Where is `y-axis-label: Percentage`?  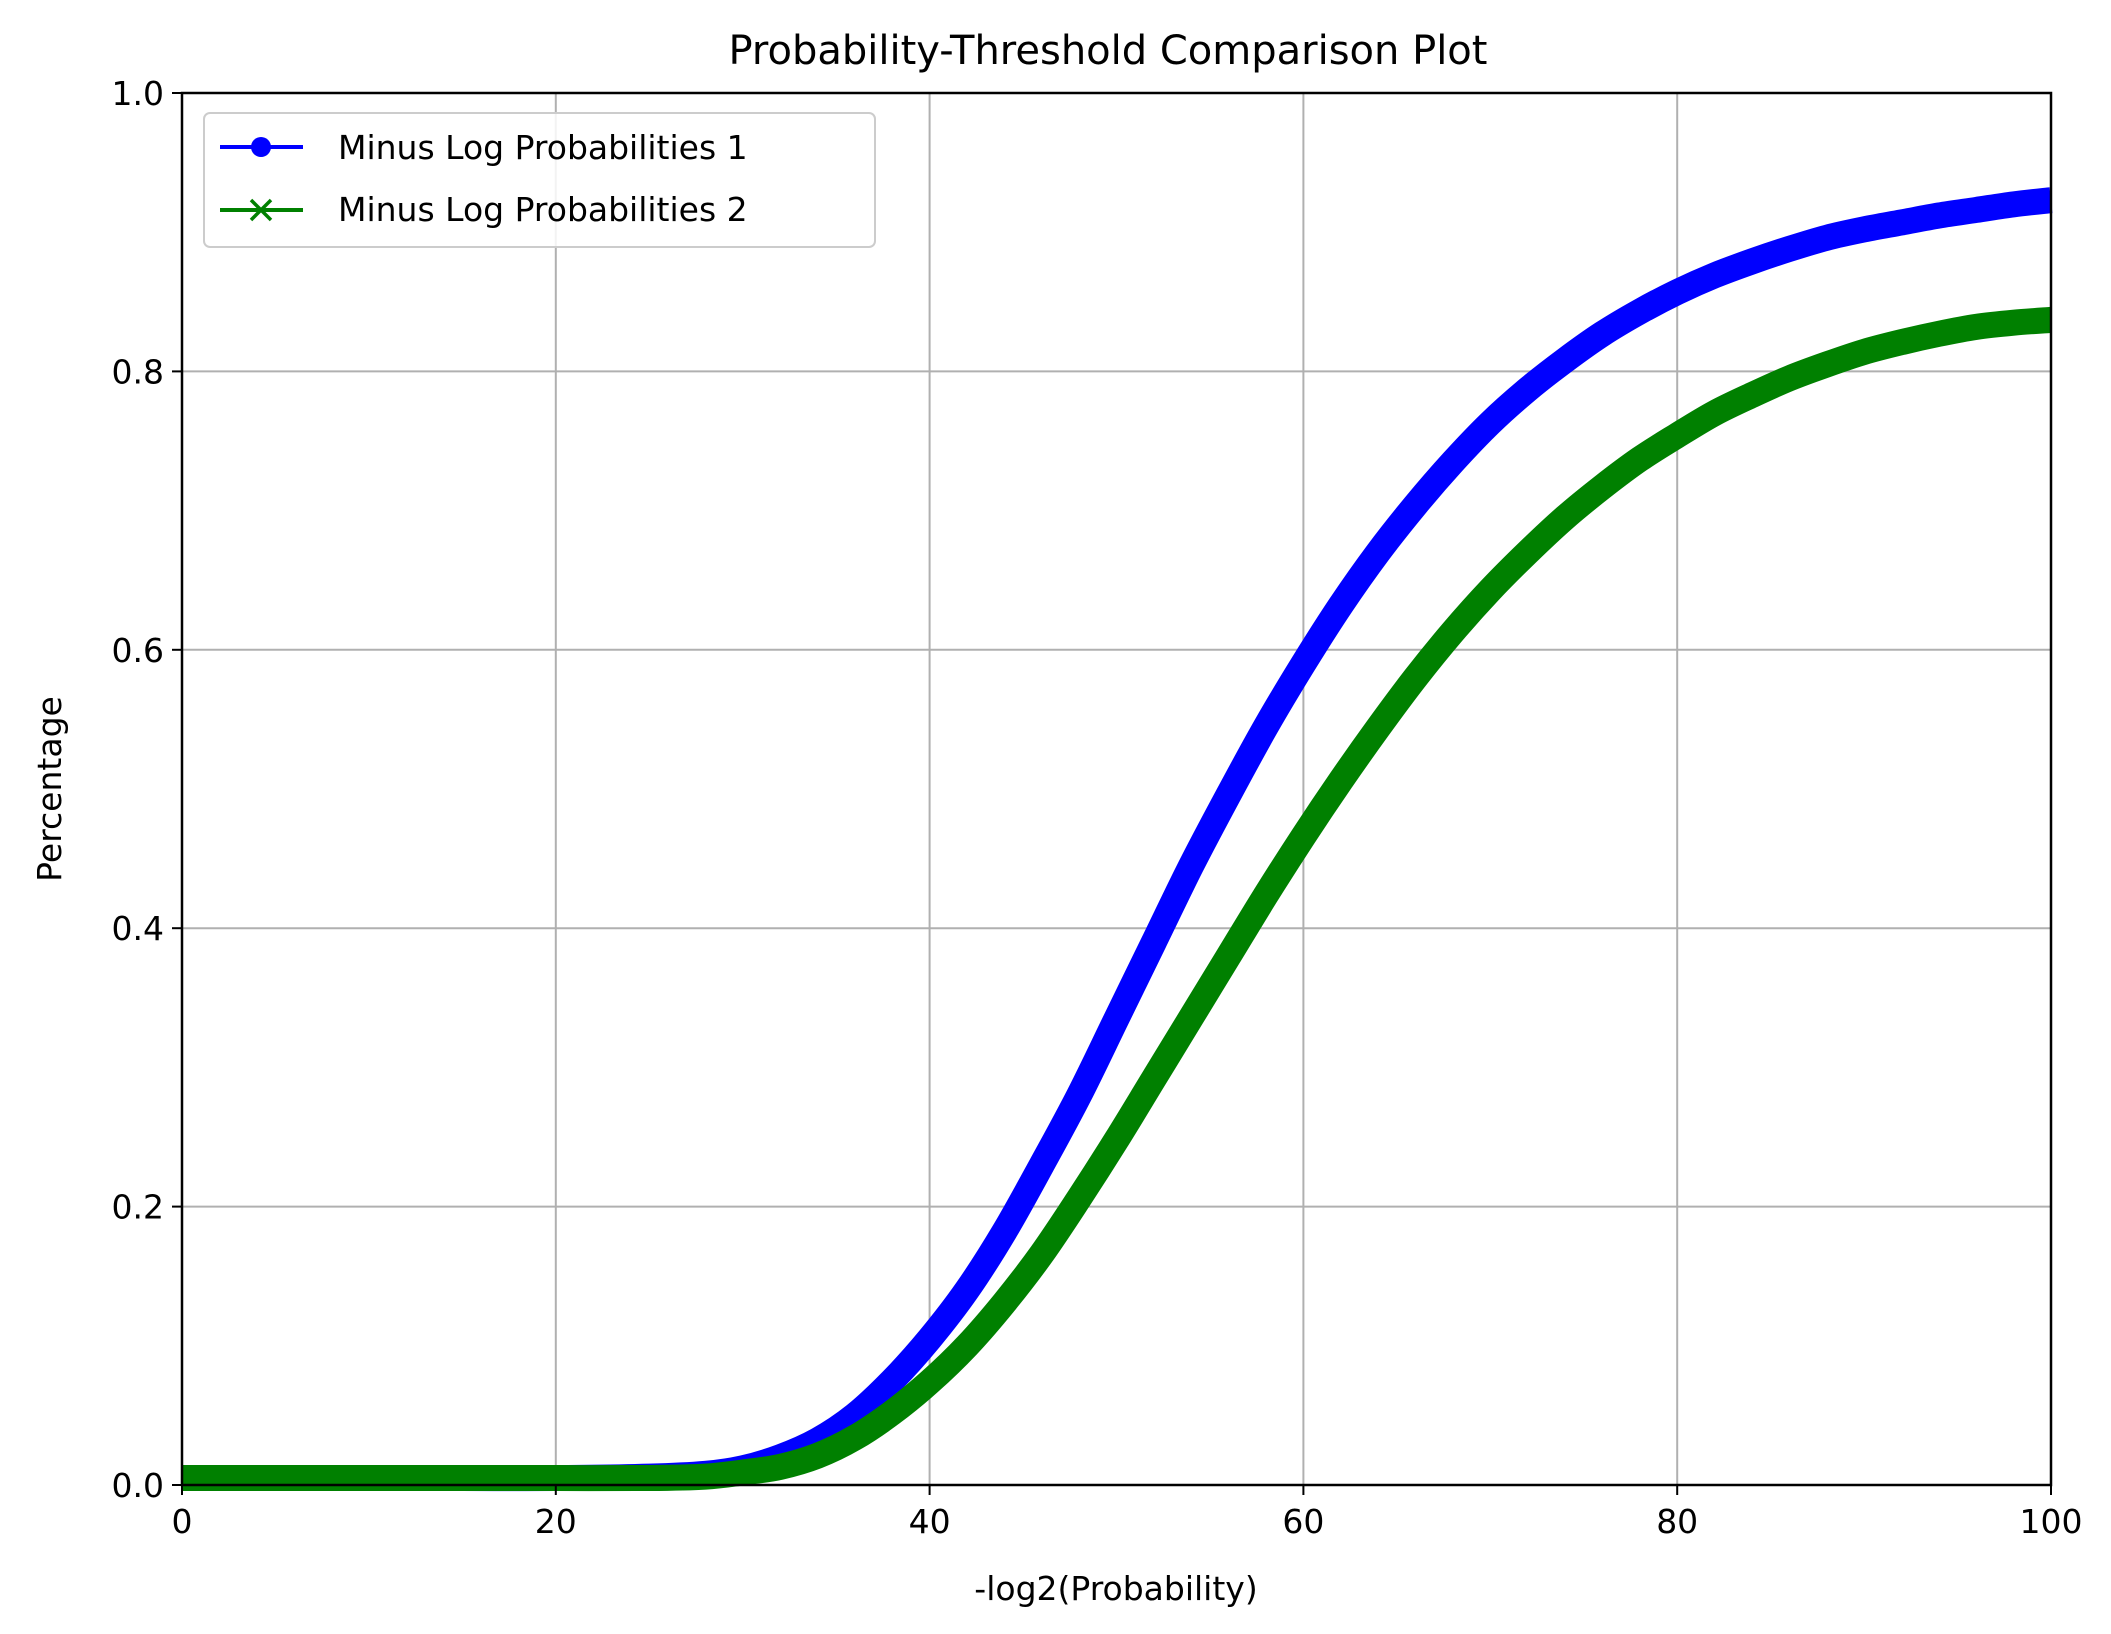
y-axis-label: Percentage is located at coordinates (49, 789).